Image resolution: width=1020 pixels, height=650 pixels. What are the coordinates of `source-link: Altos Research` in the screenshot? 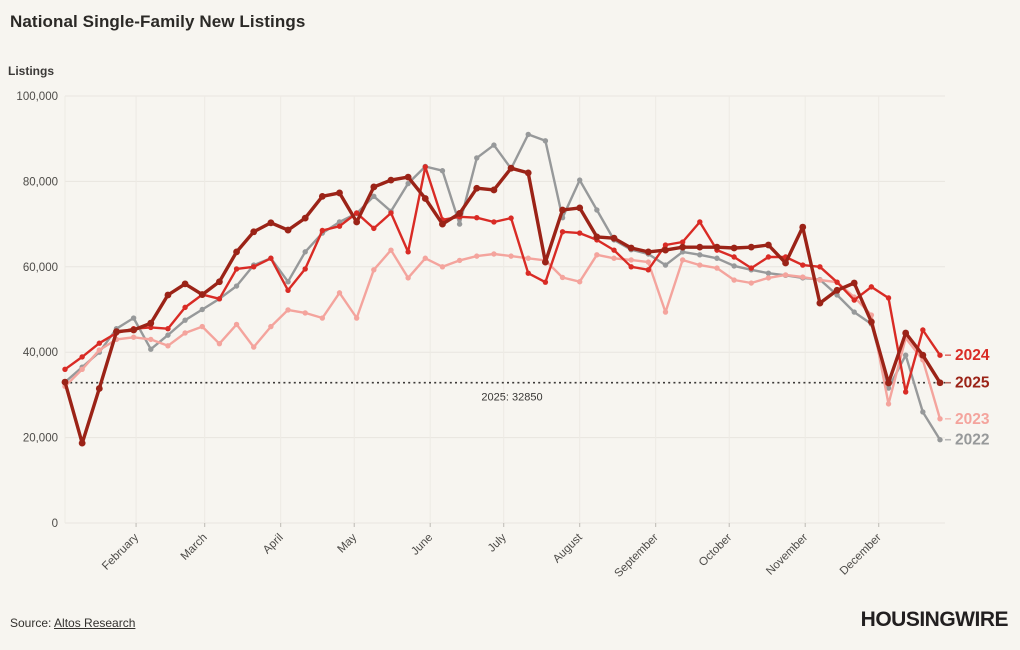 It's located at (95, 623).